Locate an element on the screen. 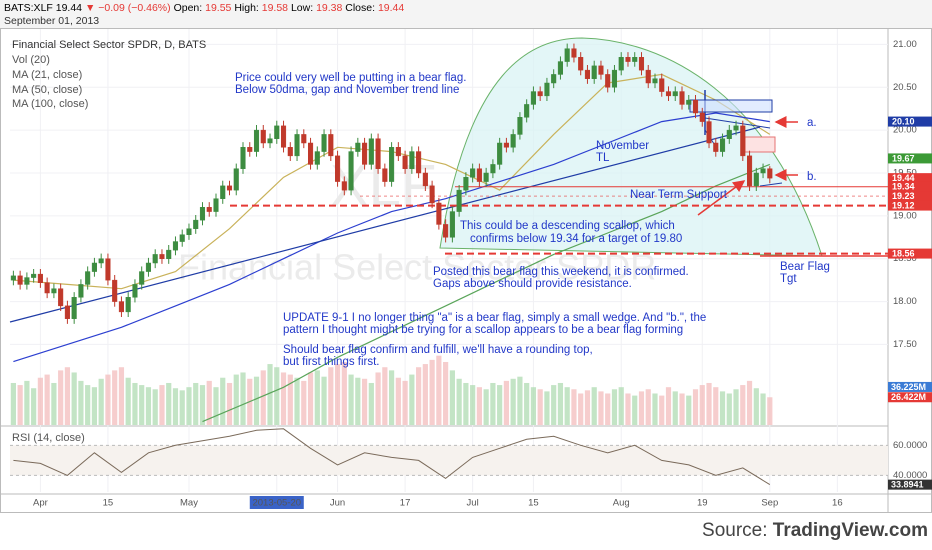 This screenshot has width=932, height=550. field-label: Low: is located at coordinates (302, 8).